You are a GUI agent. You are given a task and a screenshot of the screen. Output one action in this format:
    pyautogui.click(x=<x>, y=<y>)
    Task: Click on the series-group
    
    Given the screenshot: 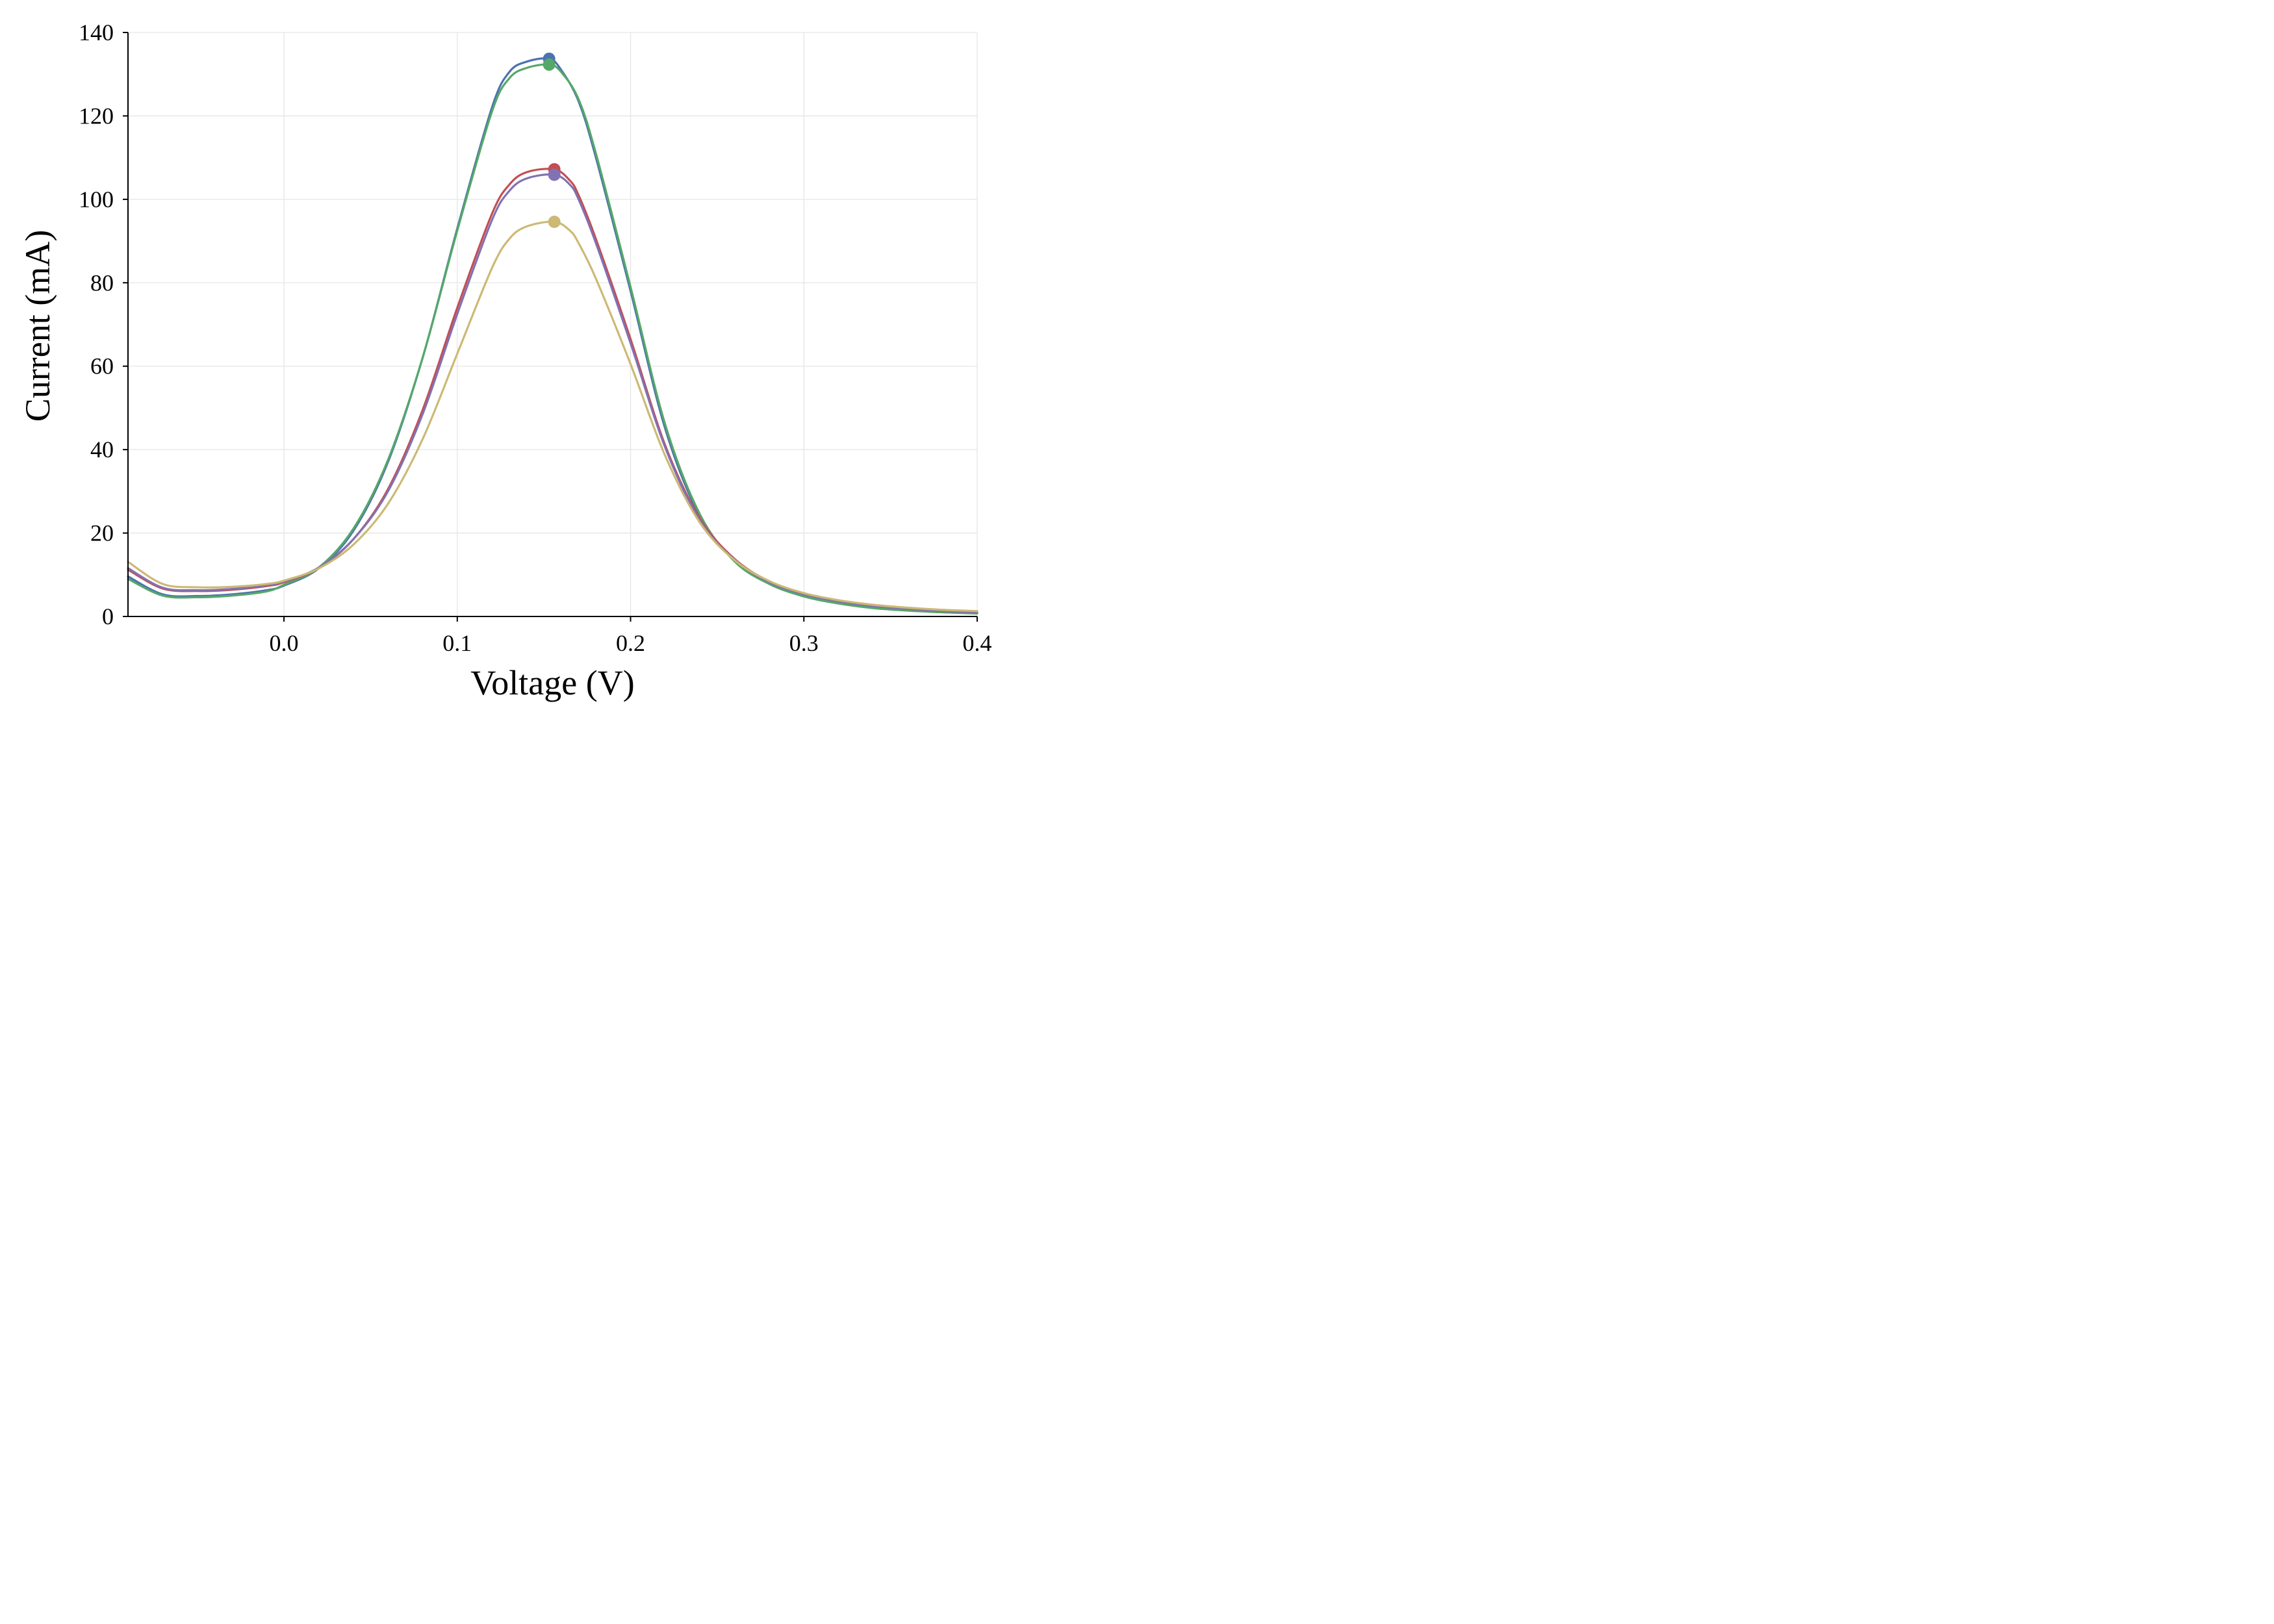 What is the action you would take?
    pyautogui.click(x=552, y=333)
    